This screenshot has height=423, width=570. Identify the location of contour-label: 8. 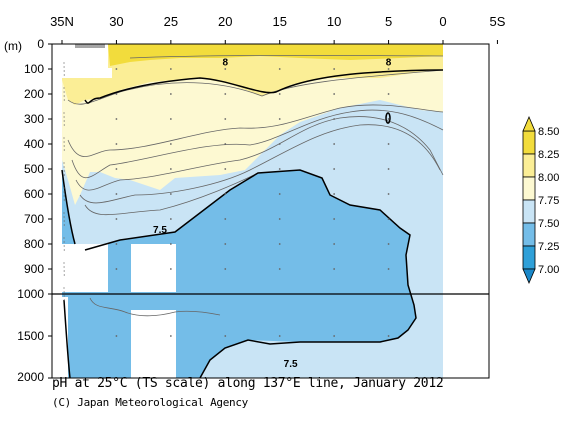
(226, 63).